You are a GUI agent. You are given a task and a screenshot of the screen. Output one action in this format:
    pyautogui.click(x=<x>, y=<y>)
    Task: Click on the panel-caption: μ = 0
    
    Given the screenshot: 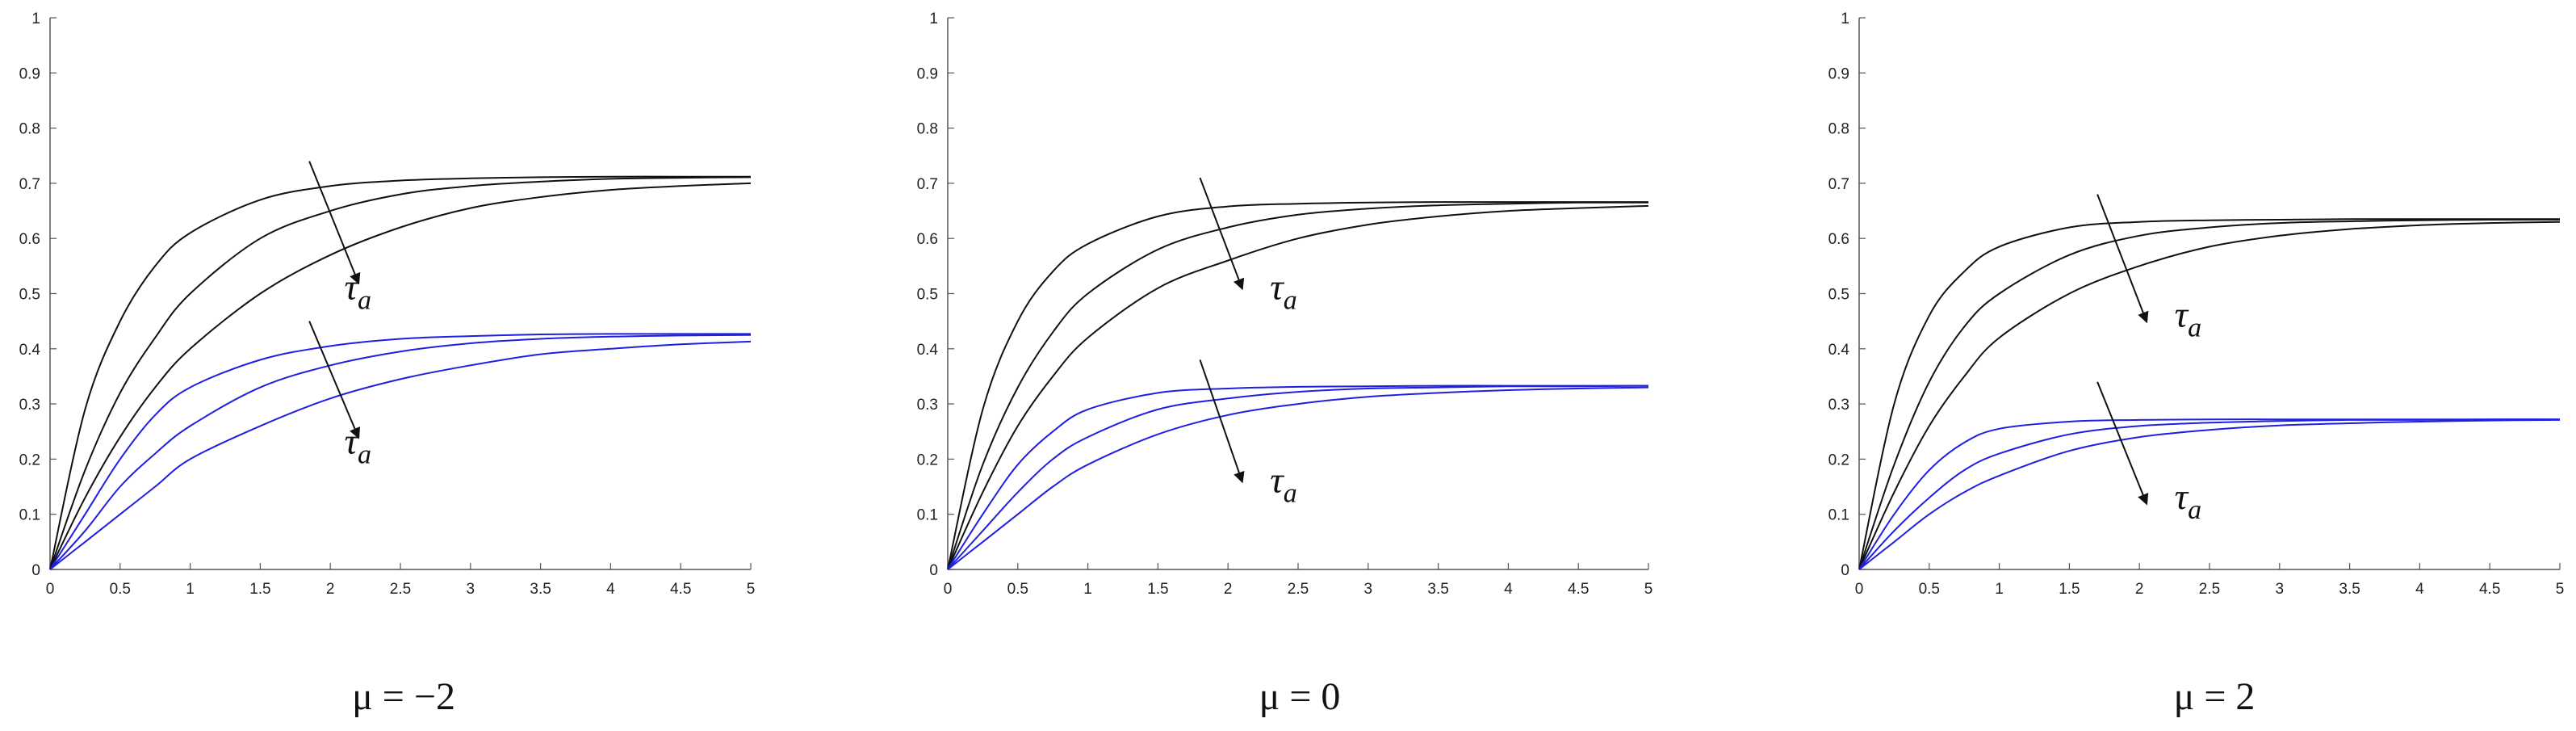 What is the action you would take?
    pyautogui.click(x=1300, y=696)
    